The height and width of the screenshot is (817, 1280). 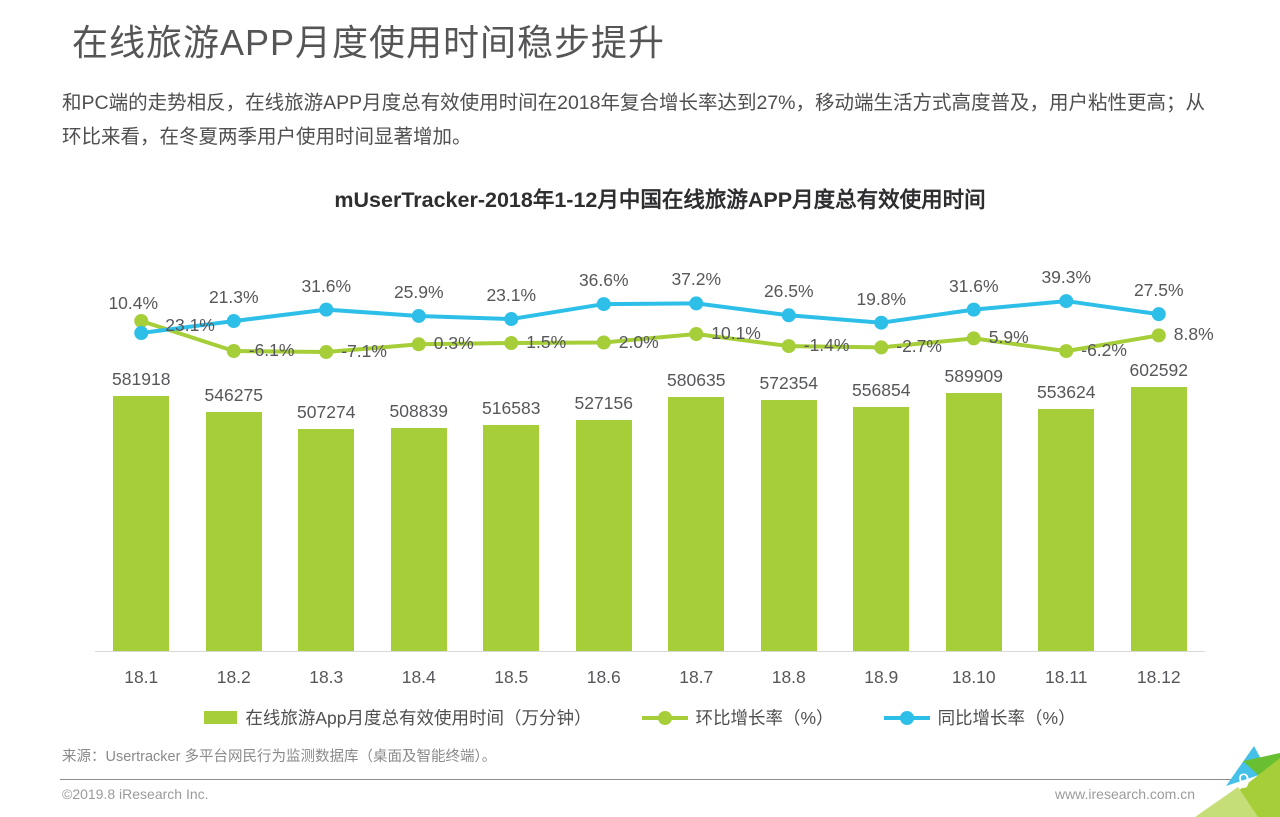 What do you see at coordinates (135, 794) in the screenshot?
I see `footer-copyright: ©2019.8 iResearch Inc.` at bounding box center [135, 794].